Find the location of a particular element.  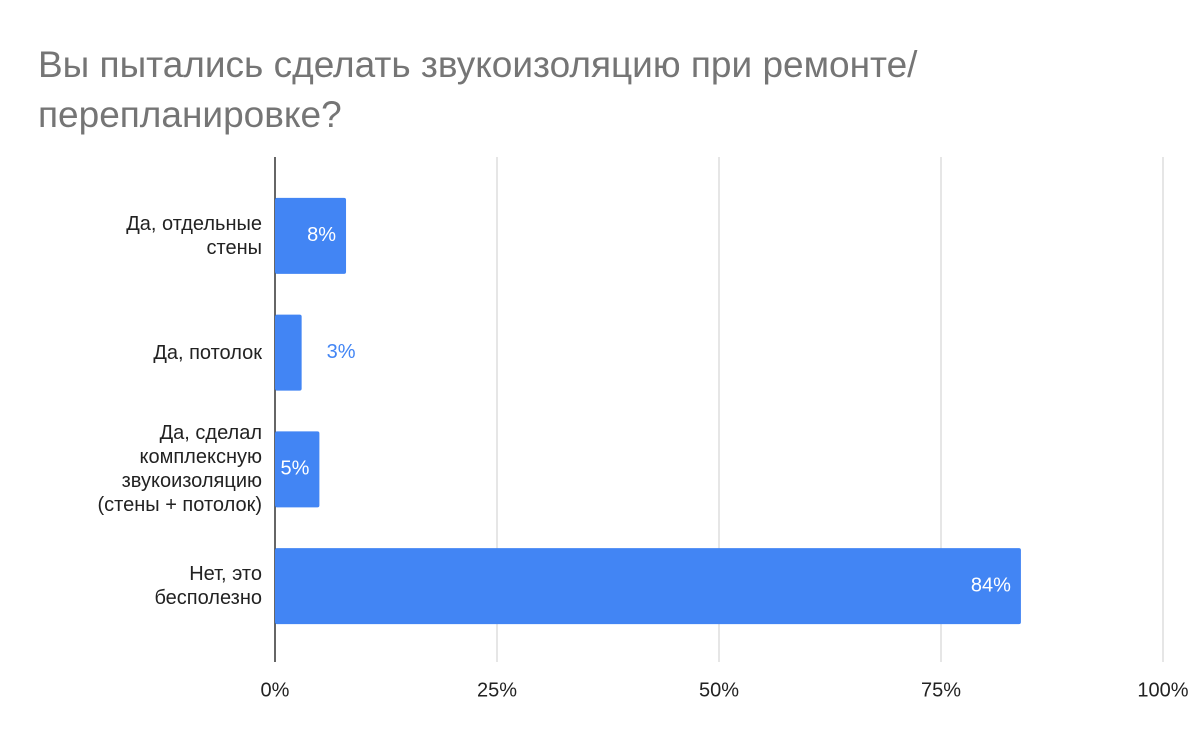

x-tick-label: 50% is located at coordinates (719, 690).